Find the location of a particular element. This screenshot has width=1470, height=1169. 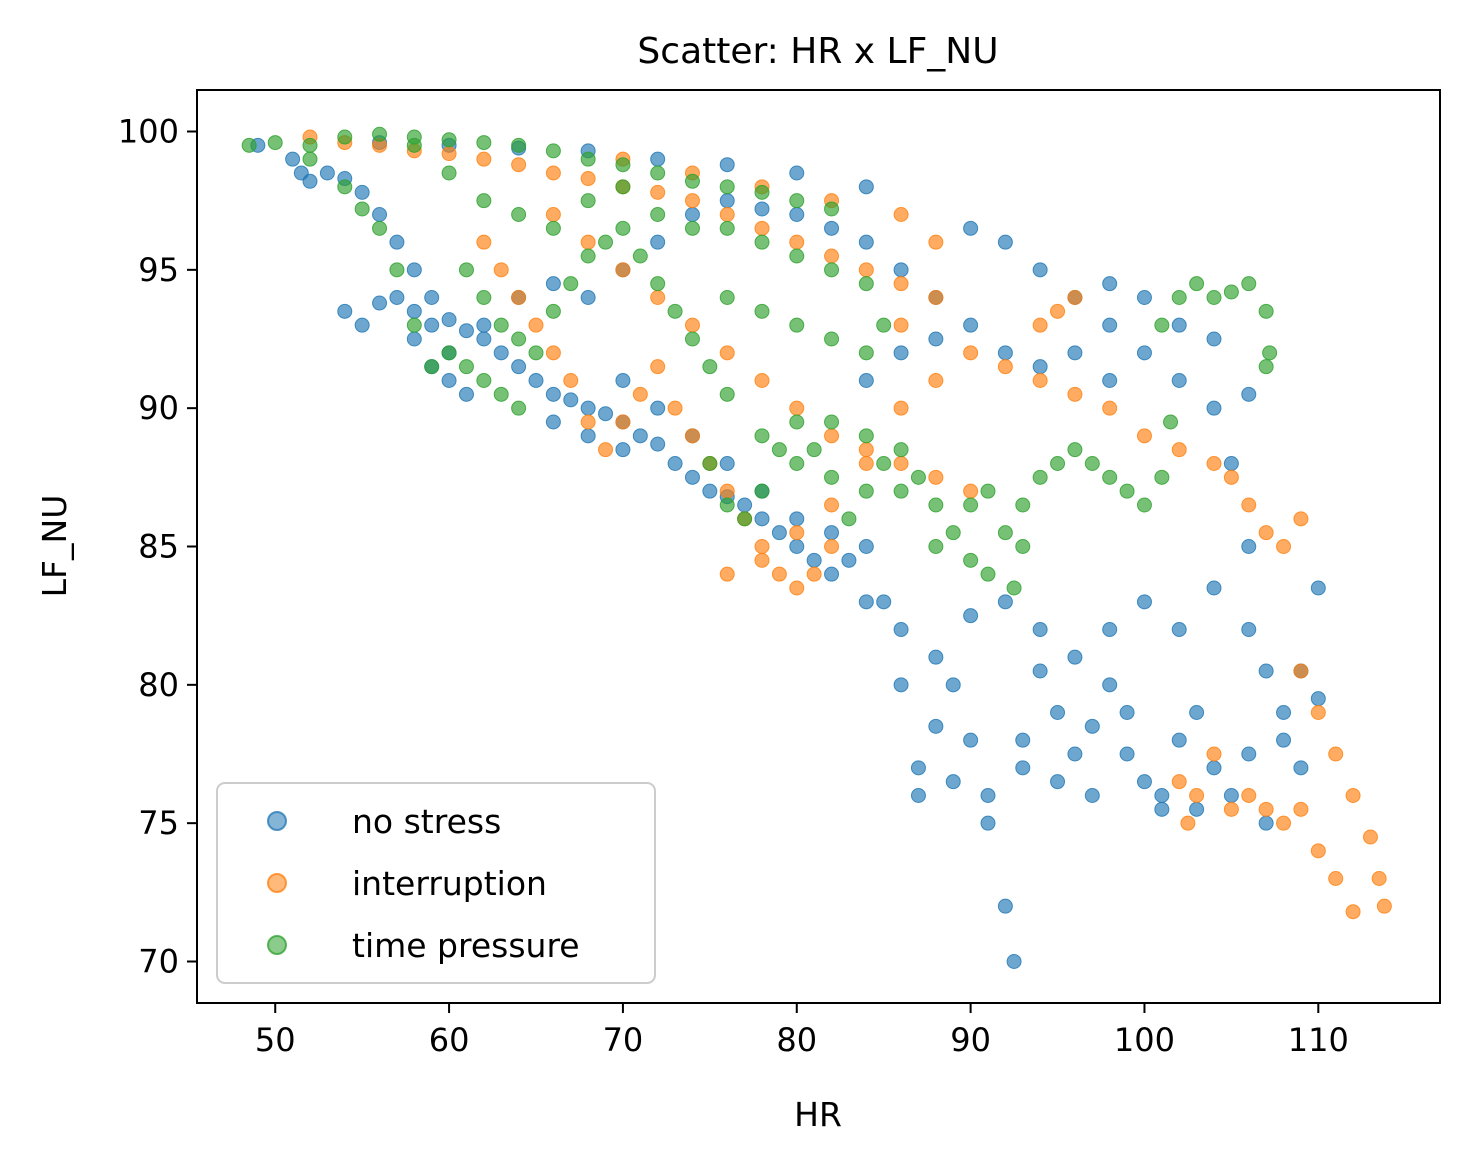

y-tick-label-85: 85 is located at coordinates (158, 547).